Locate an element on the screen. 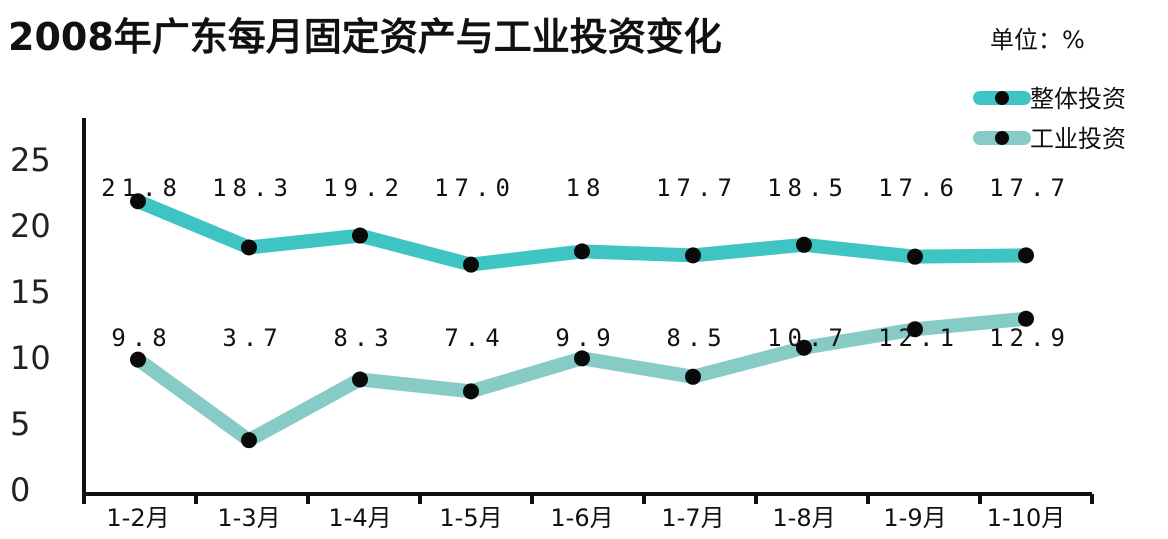 This screenshot has width=1168, height=539. y-tick-label: 10 is located at coordinates (30, 358).